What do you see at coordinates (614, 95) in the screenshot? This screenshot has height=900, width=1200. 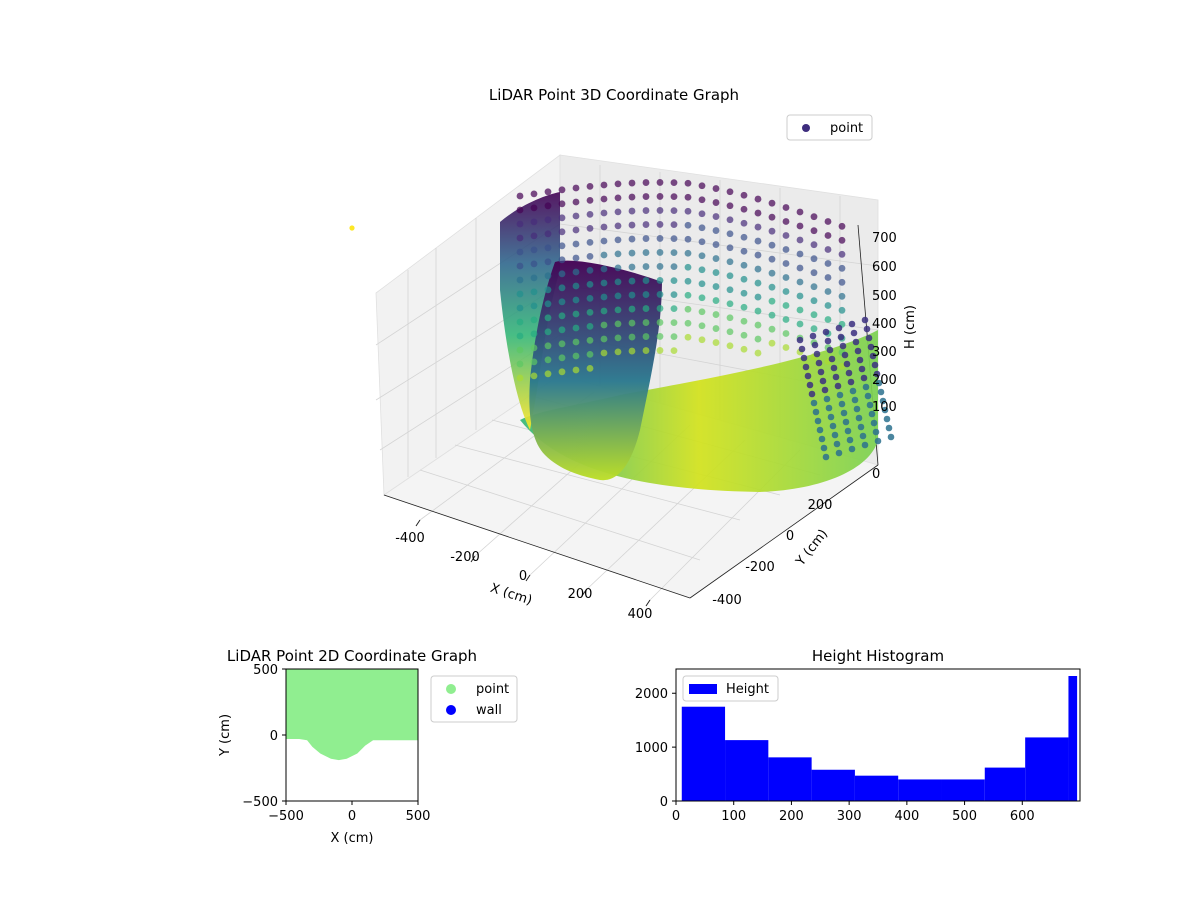 I see `chart-3d-title: LiDAR Point 3D Coordinate Graph` at bounding box center [614, 95].